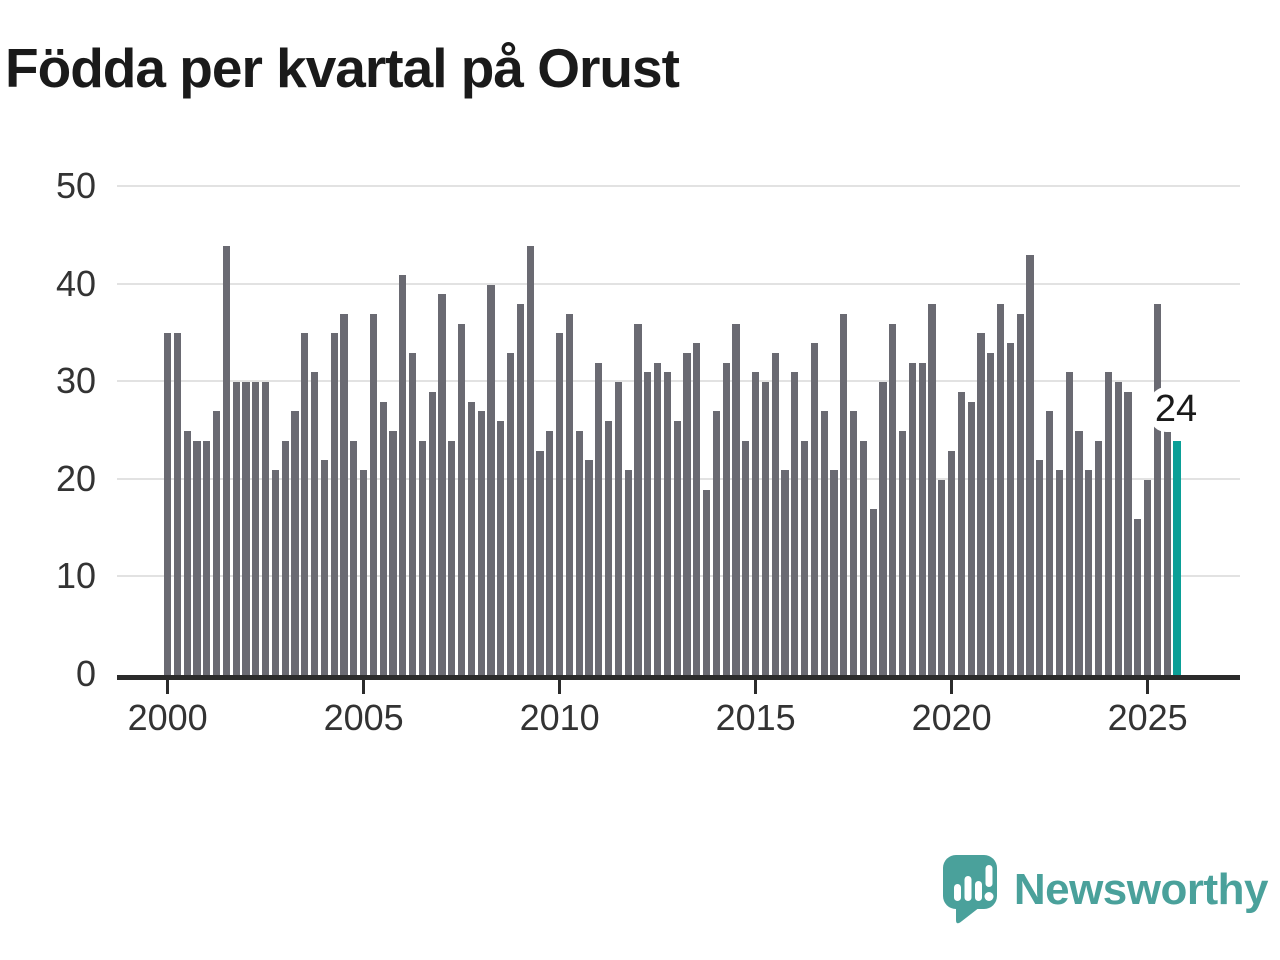  Describe the element at coordinates (75, 478) in the screenshot. I see `y-axis-tick-label: 20` at that location.